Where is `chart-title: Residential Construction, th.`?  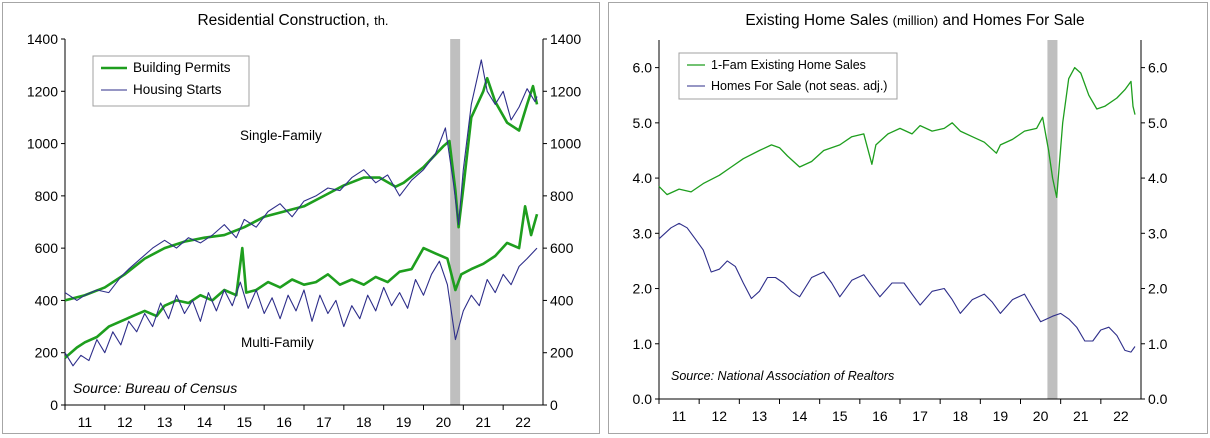
chart-title: Residential Construction, th. is located at coordinates (292, 20).